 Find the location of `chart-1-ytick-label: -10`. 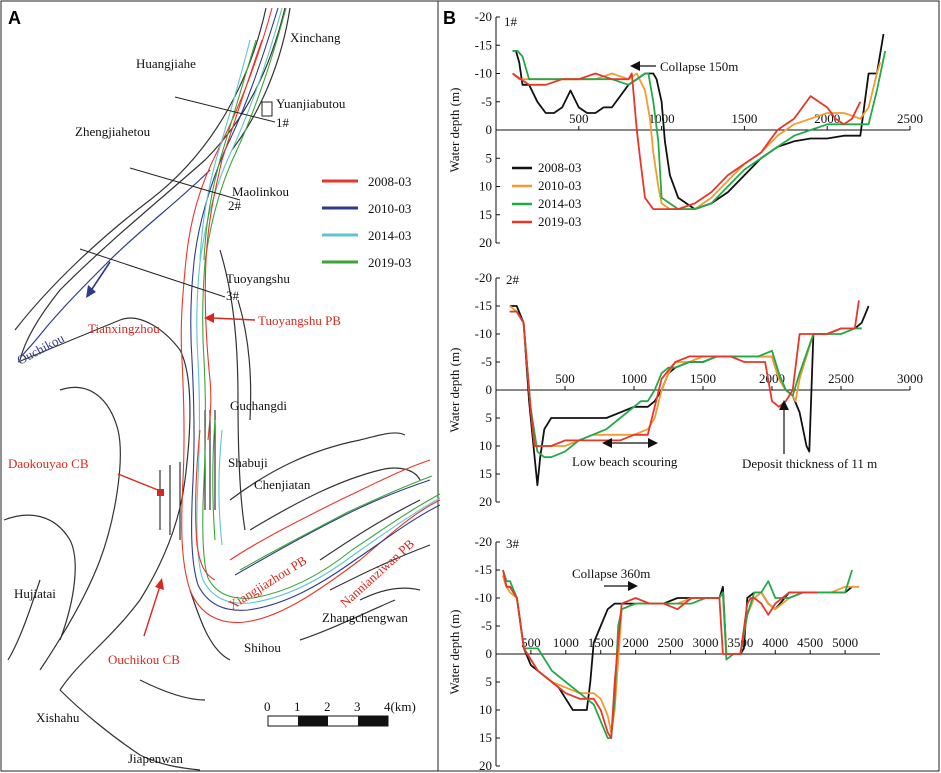

chart-1-ytick-label: -10 is located at coordinates (483, 73).